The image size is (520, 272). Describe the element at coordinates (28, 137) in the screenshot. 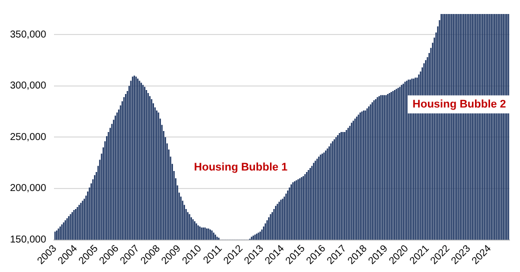

I see `y-tick-label: 250,000` at that location.